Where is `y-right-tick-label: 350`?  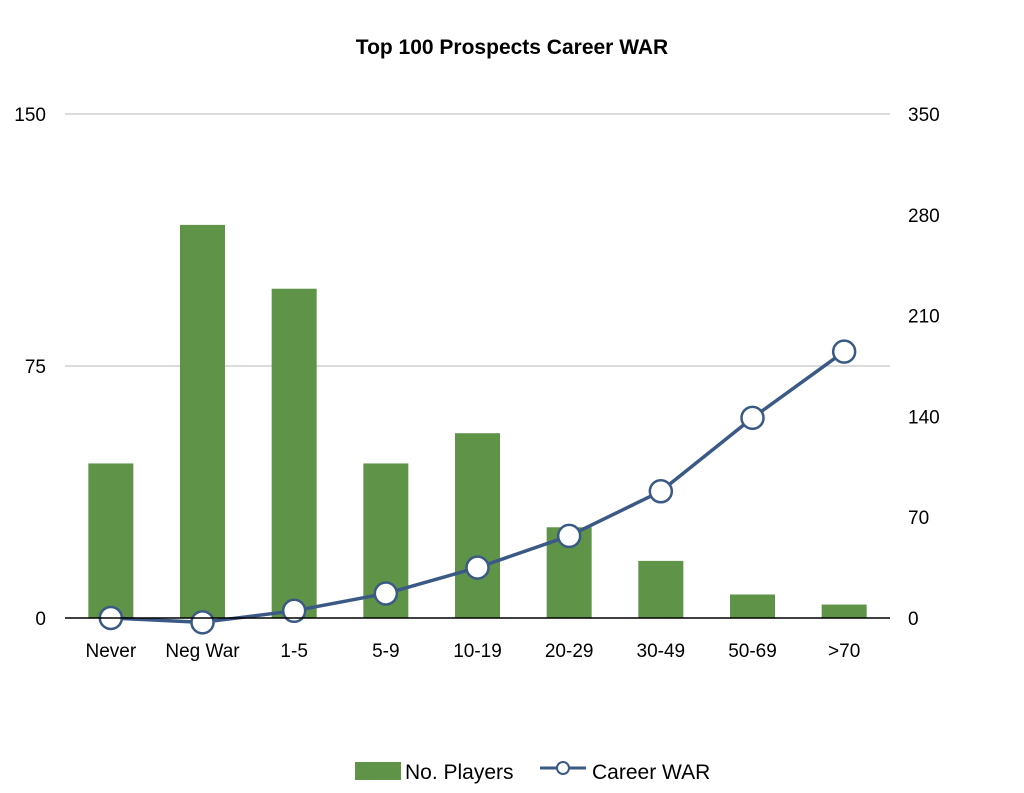
y-right-tick-label: 350 is located at coordinates (924, 115).